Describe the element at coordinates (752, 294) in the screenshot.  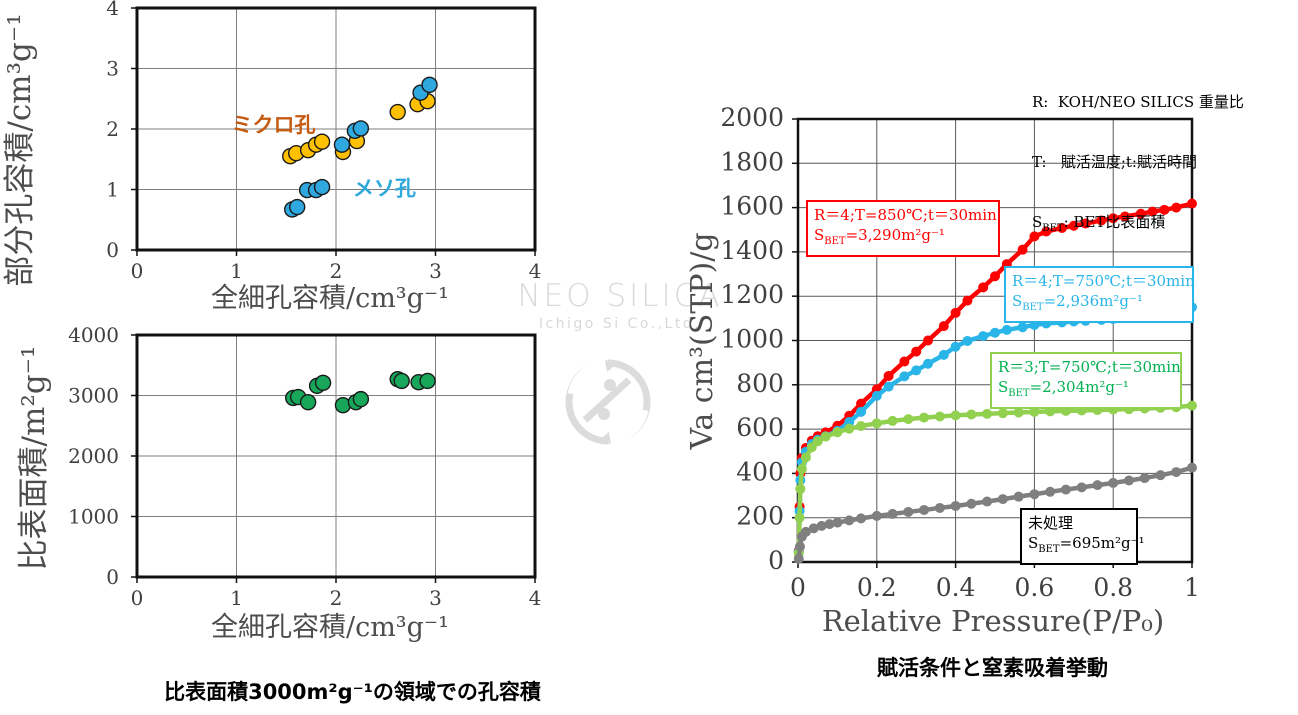
I see `y-tick-label: 1200` at that location.